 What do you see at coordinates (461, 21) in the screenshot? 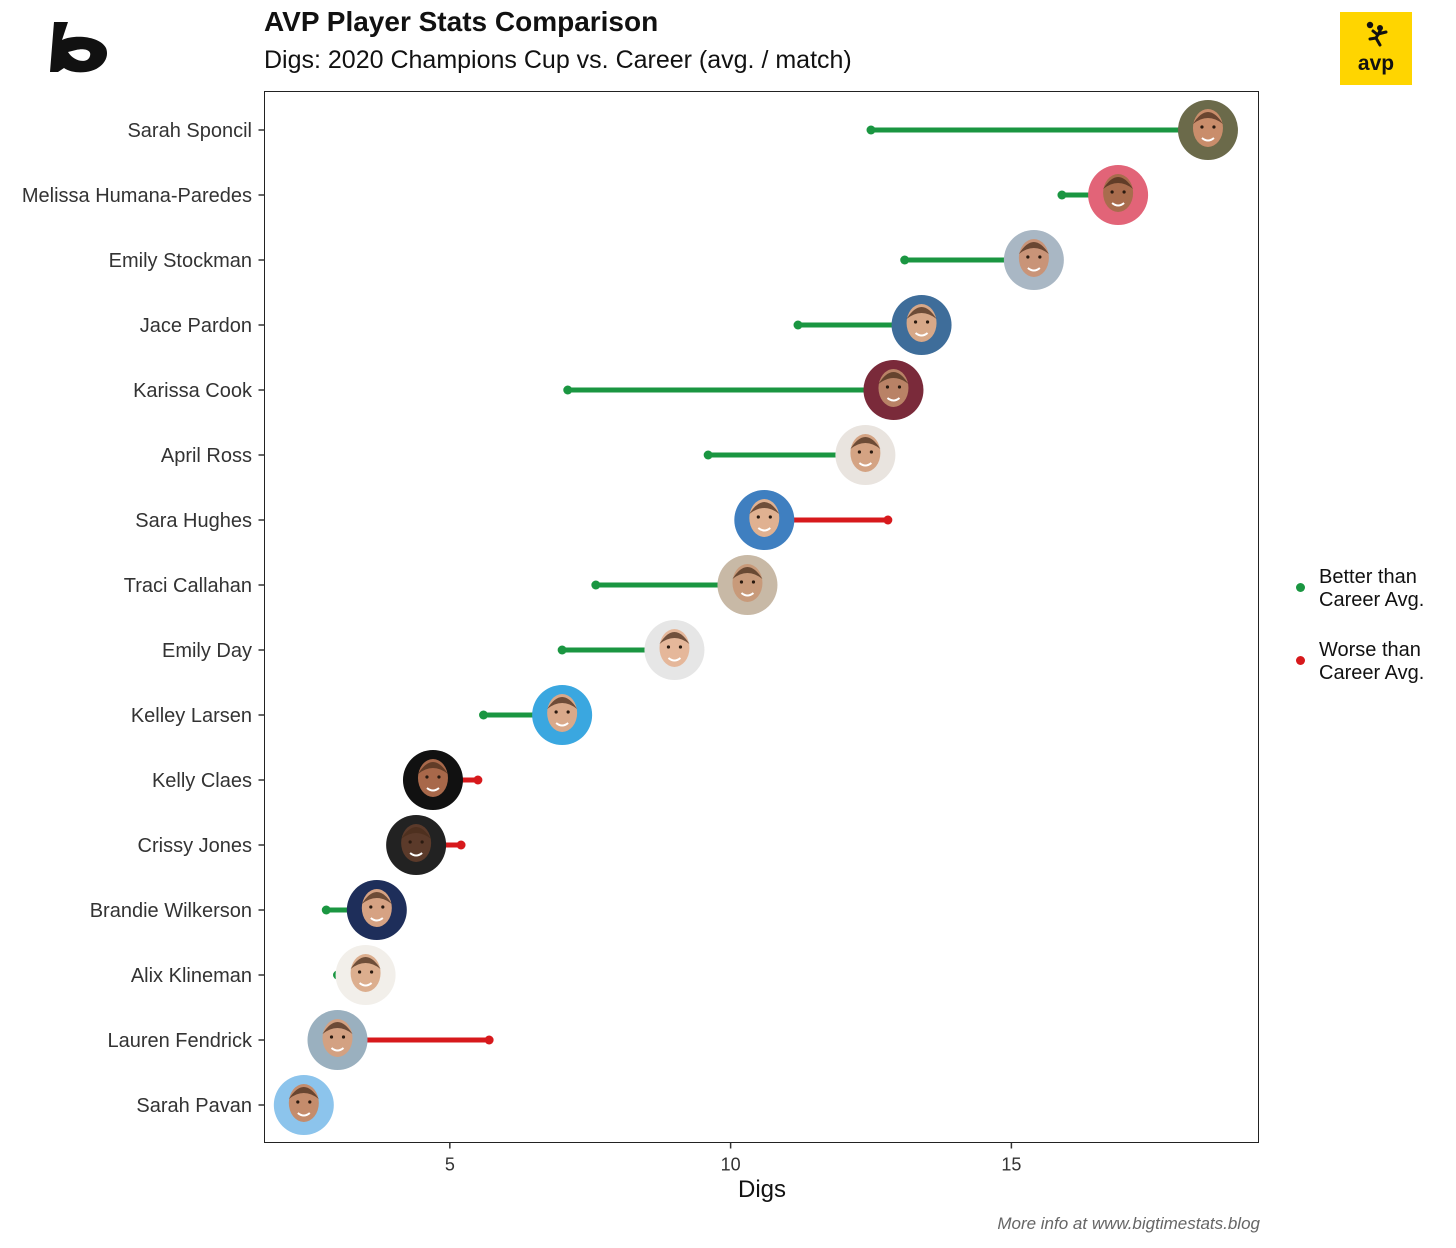
I see `chart-title: AVP Player Stats Comparison` at bounding box center [461, 21].